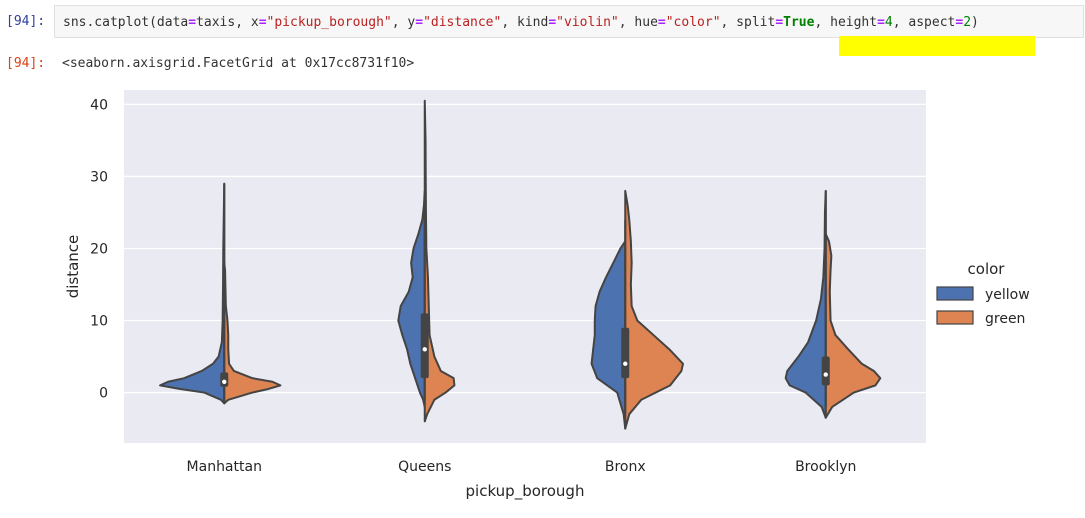 Image resolution: width=1085 pixels, height=518 pixels. What do you see at coordinates (329, 22) in the screenshot?
I see `code-token: "pickup_borough"` at bounding box center [329, 22].